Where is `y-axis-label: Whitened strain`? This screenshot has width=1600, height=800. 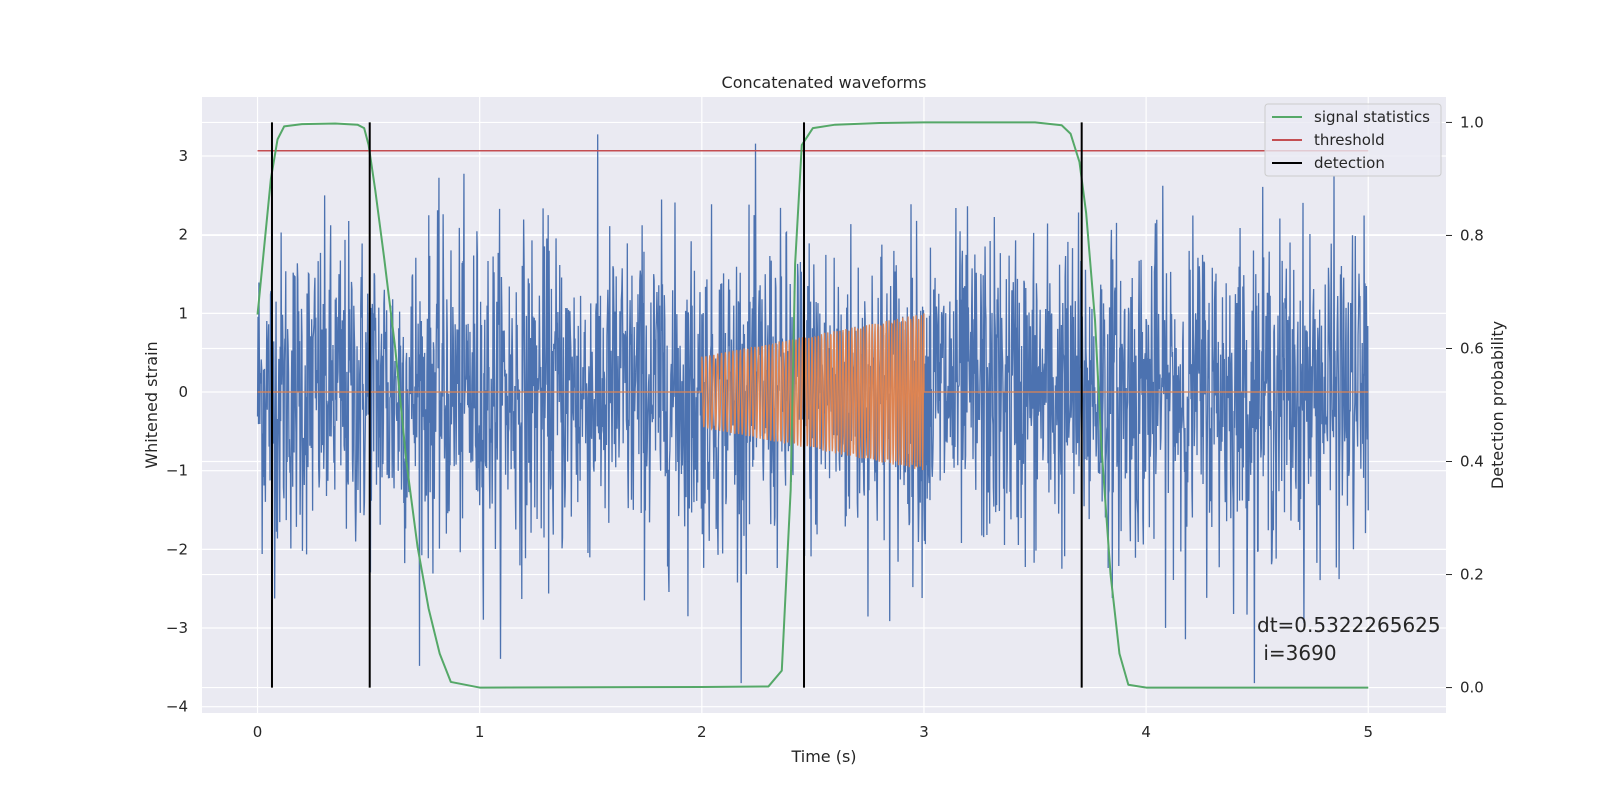
y-axis-label: Whitened strain is located at coordinates (151, 404).